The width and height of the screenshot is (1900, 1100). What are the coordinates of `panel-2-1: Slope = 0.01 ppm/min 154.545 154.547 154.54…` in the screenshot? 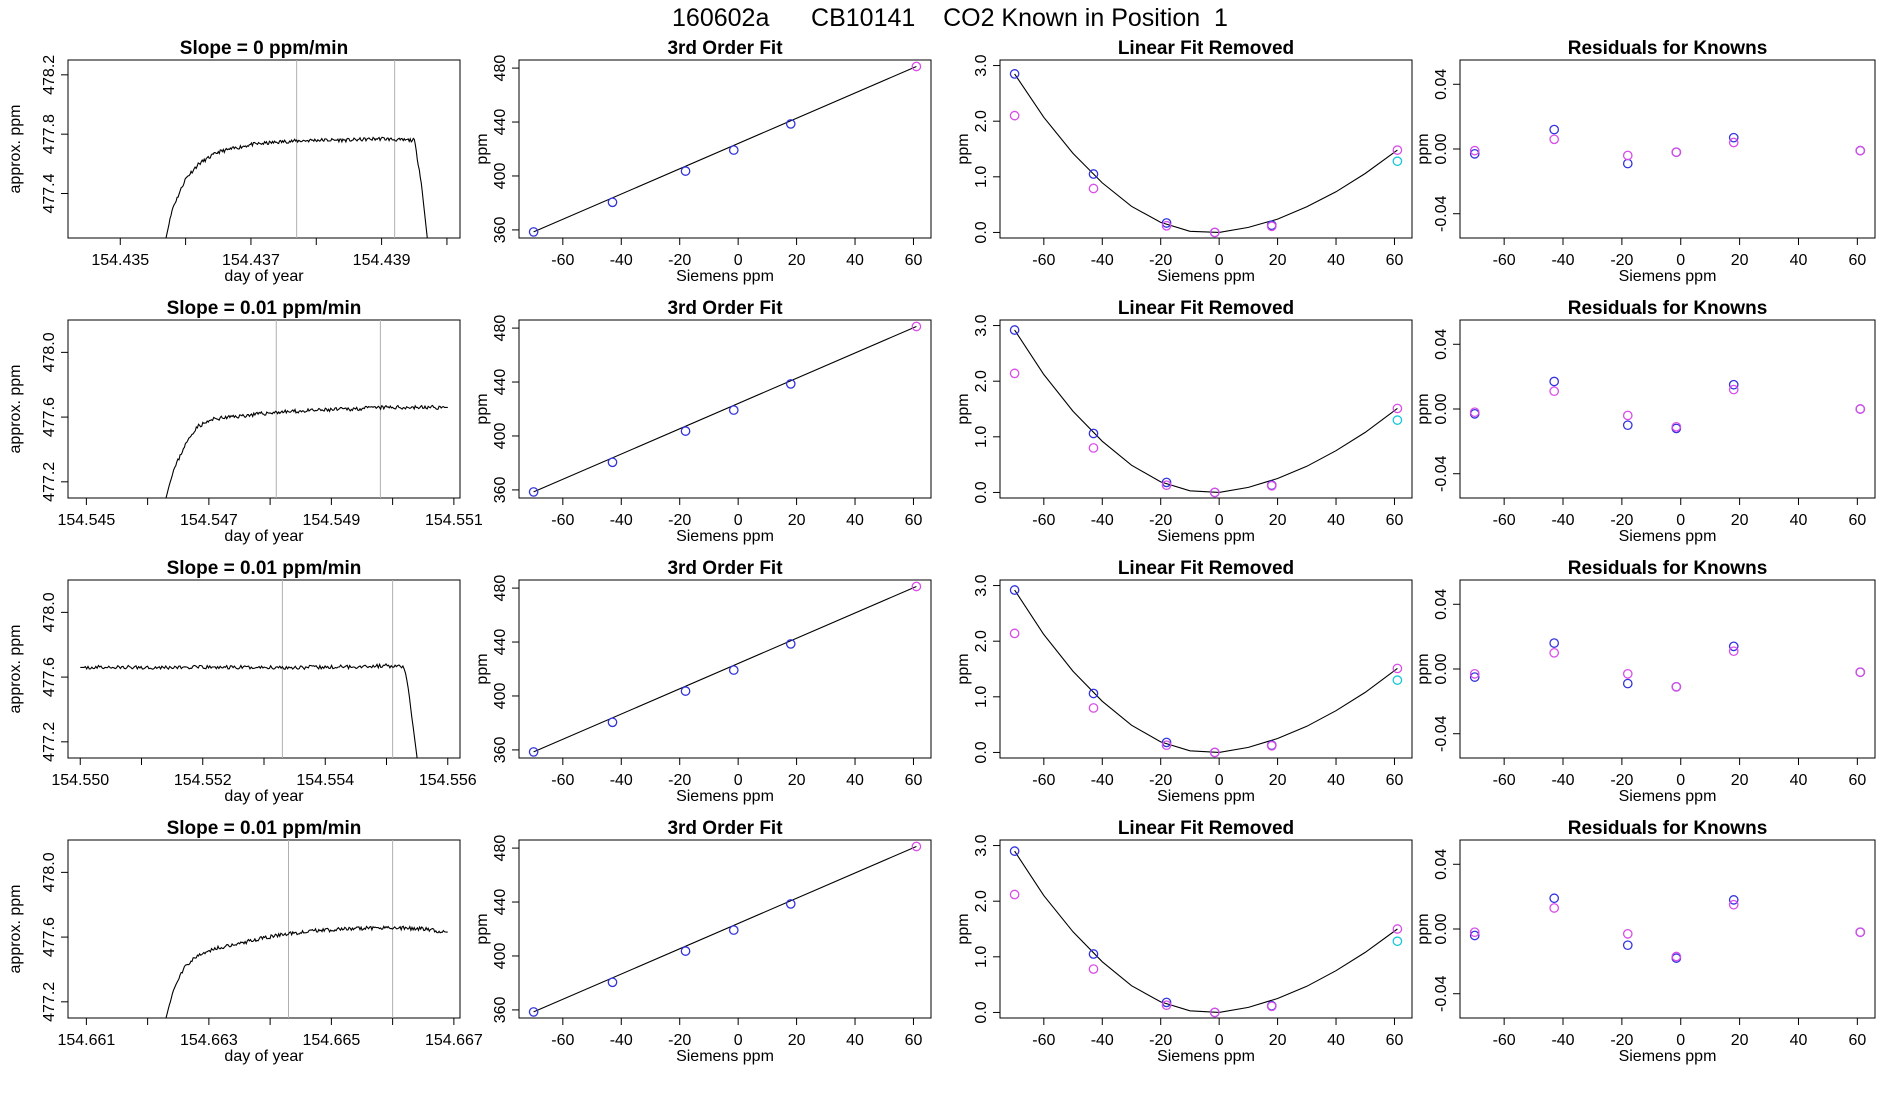 It's located at (245, 421).